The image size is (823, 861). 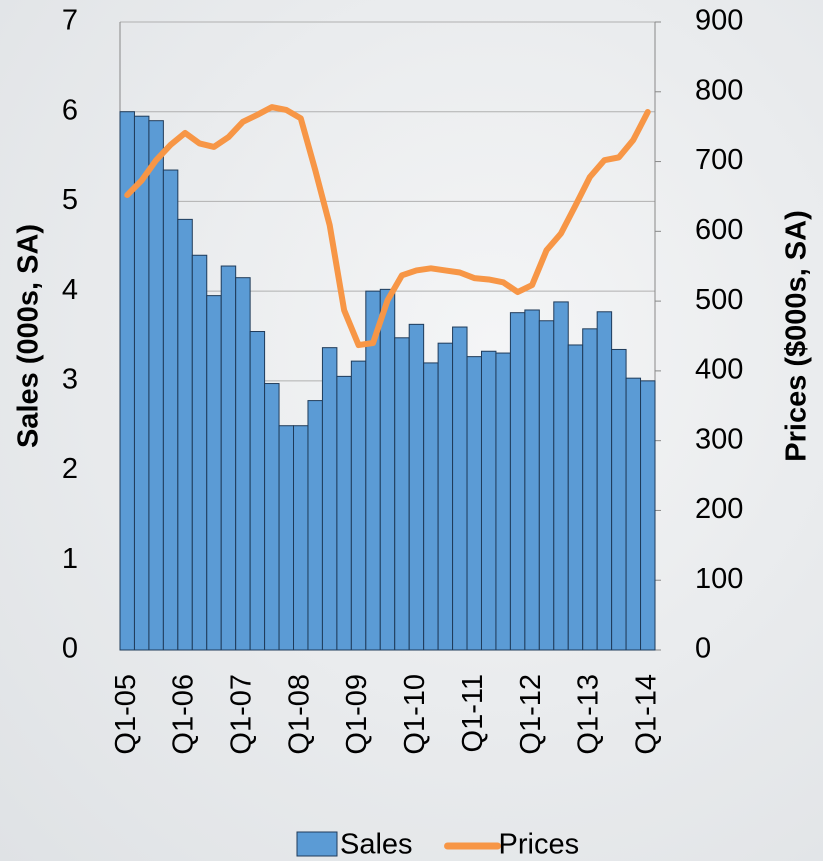 What do you see at coordinates (719, 160) in the screenshot?
I see `y2-tick-label: 700` at bounding box center [719, 160].